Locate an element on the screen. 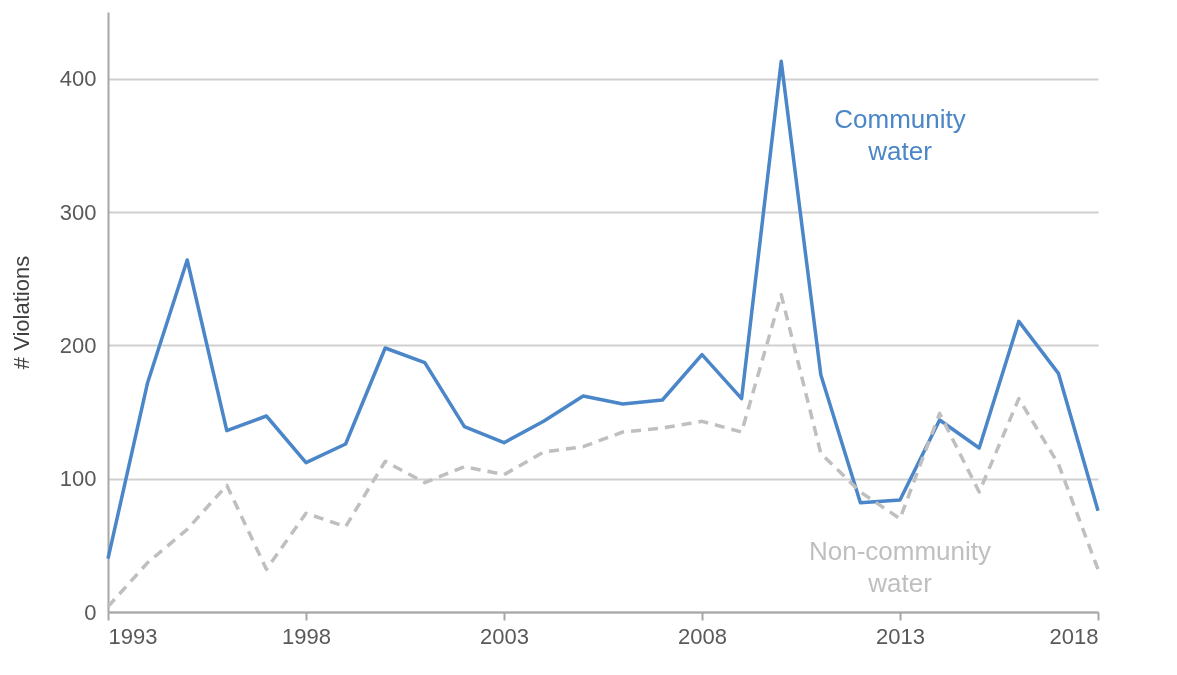 This screenshot has width=1177, height=675. x-tick-label: 2018 is located at coordinates (1074, 636).